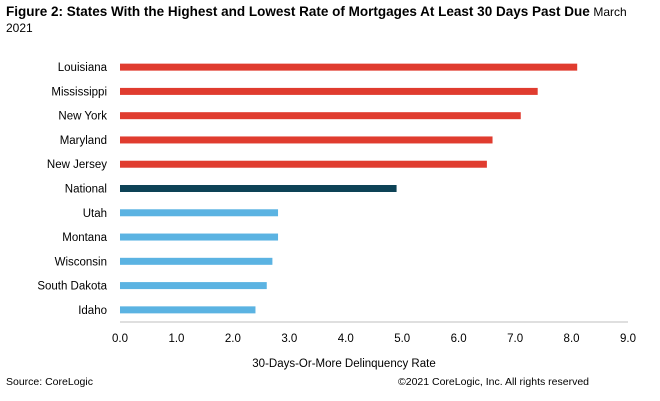 Image resolution: width=660 pixels, height=401 pixels. I want to click on source-note: Source: CoreLogic, so click(49, 382).